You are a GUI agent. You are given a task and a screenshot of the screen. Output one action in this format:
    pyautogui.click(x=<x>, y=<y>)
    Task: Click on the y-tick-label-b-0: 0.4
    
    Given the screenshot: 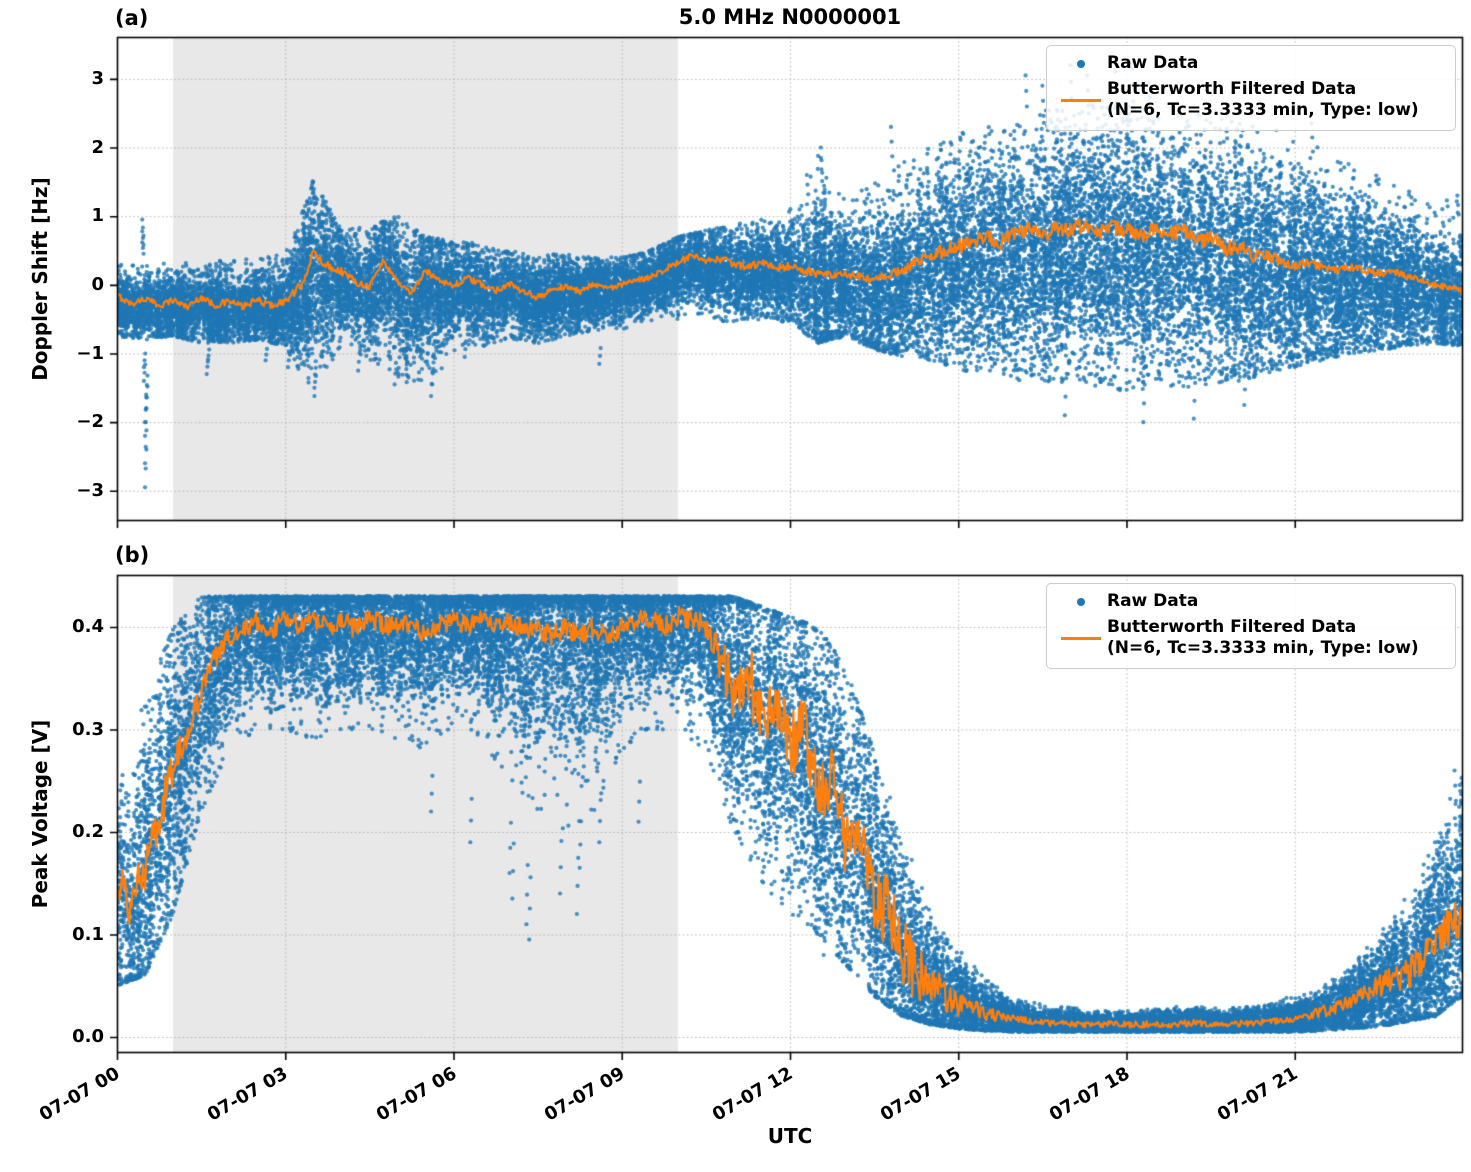 What is the action you would take?
    pyautogui.click(x=88, y=626)
    